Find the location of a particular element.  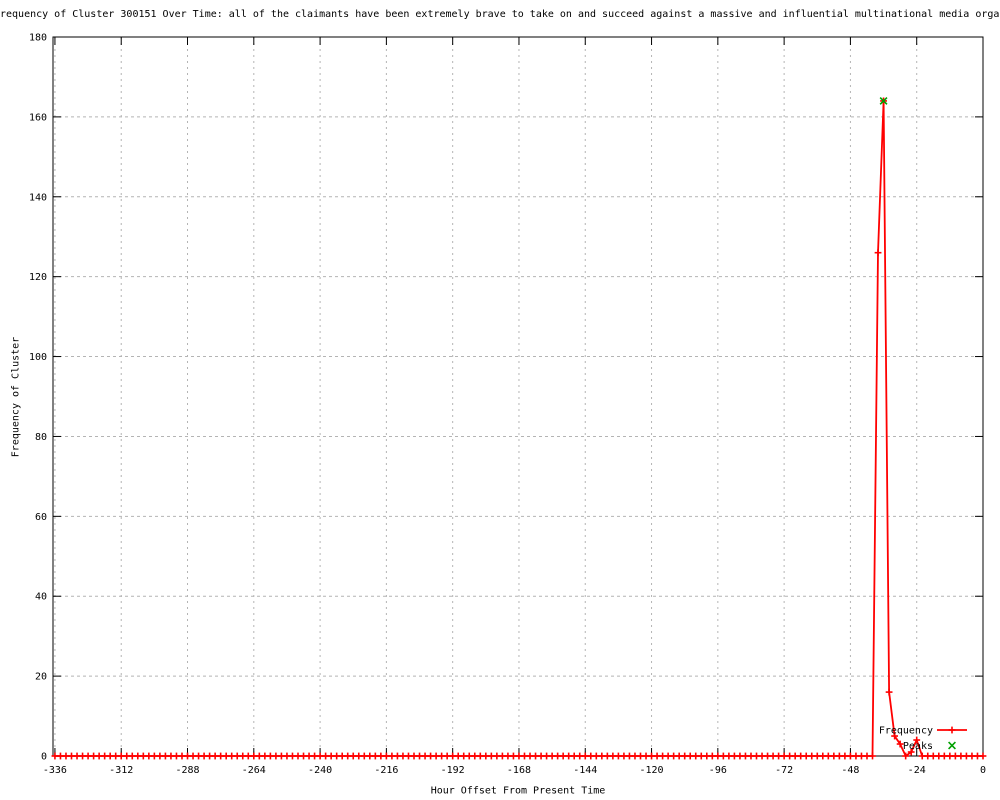

x-axis-label: Hour Offset From Present Time is located at coordinates (518, 791).